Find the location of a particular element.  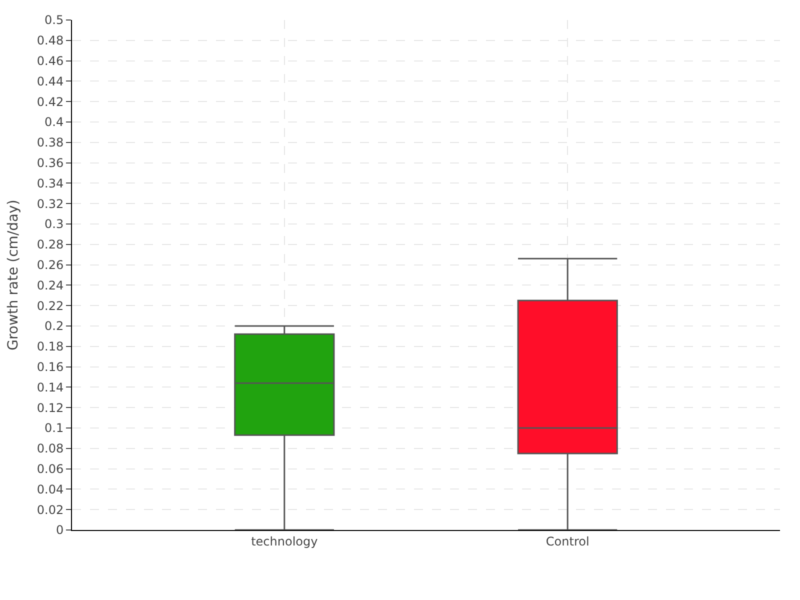

y-tick-label: 0.32 is located at coordinates (50, 203).